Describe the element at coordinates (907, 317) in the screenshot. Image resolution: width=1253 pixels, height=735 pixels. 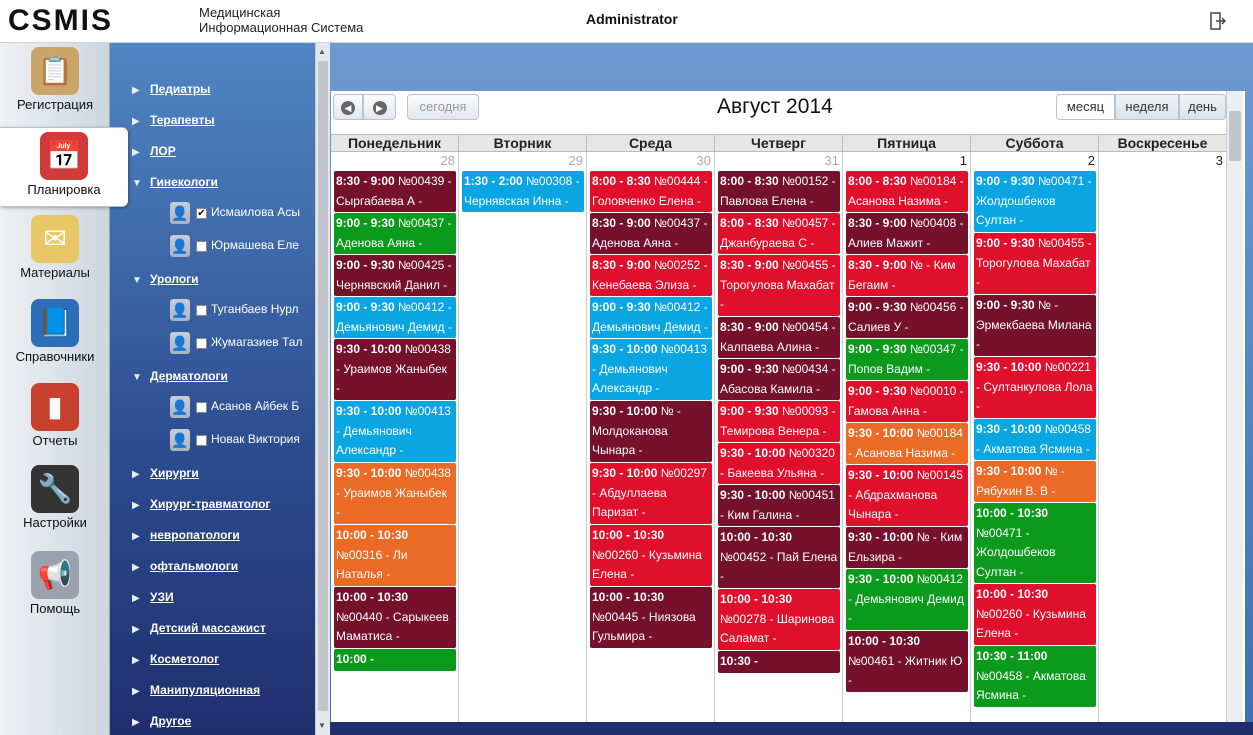
I see `appointment: 9:00 - 9:30 №00456 - Салиев У -` at that location.